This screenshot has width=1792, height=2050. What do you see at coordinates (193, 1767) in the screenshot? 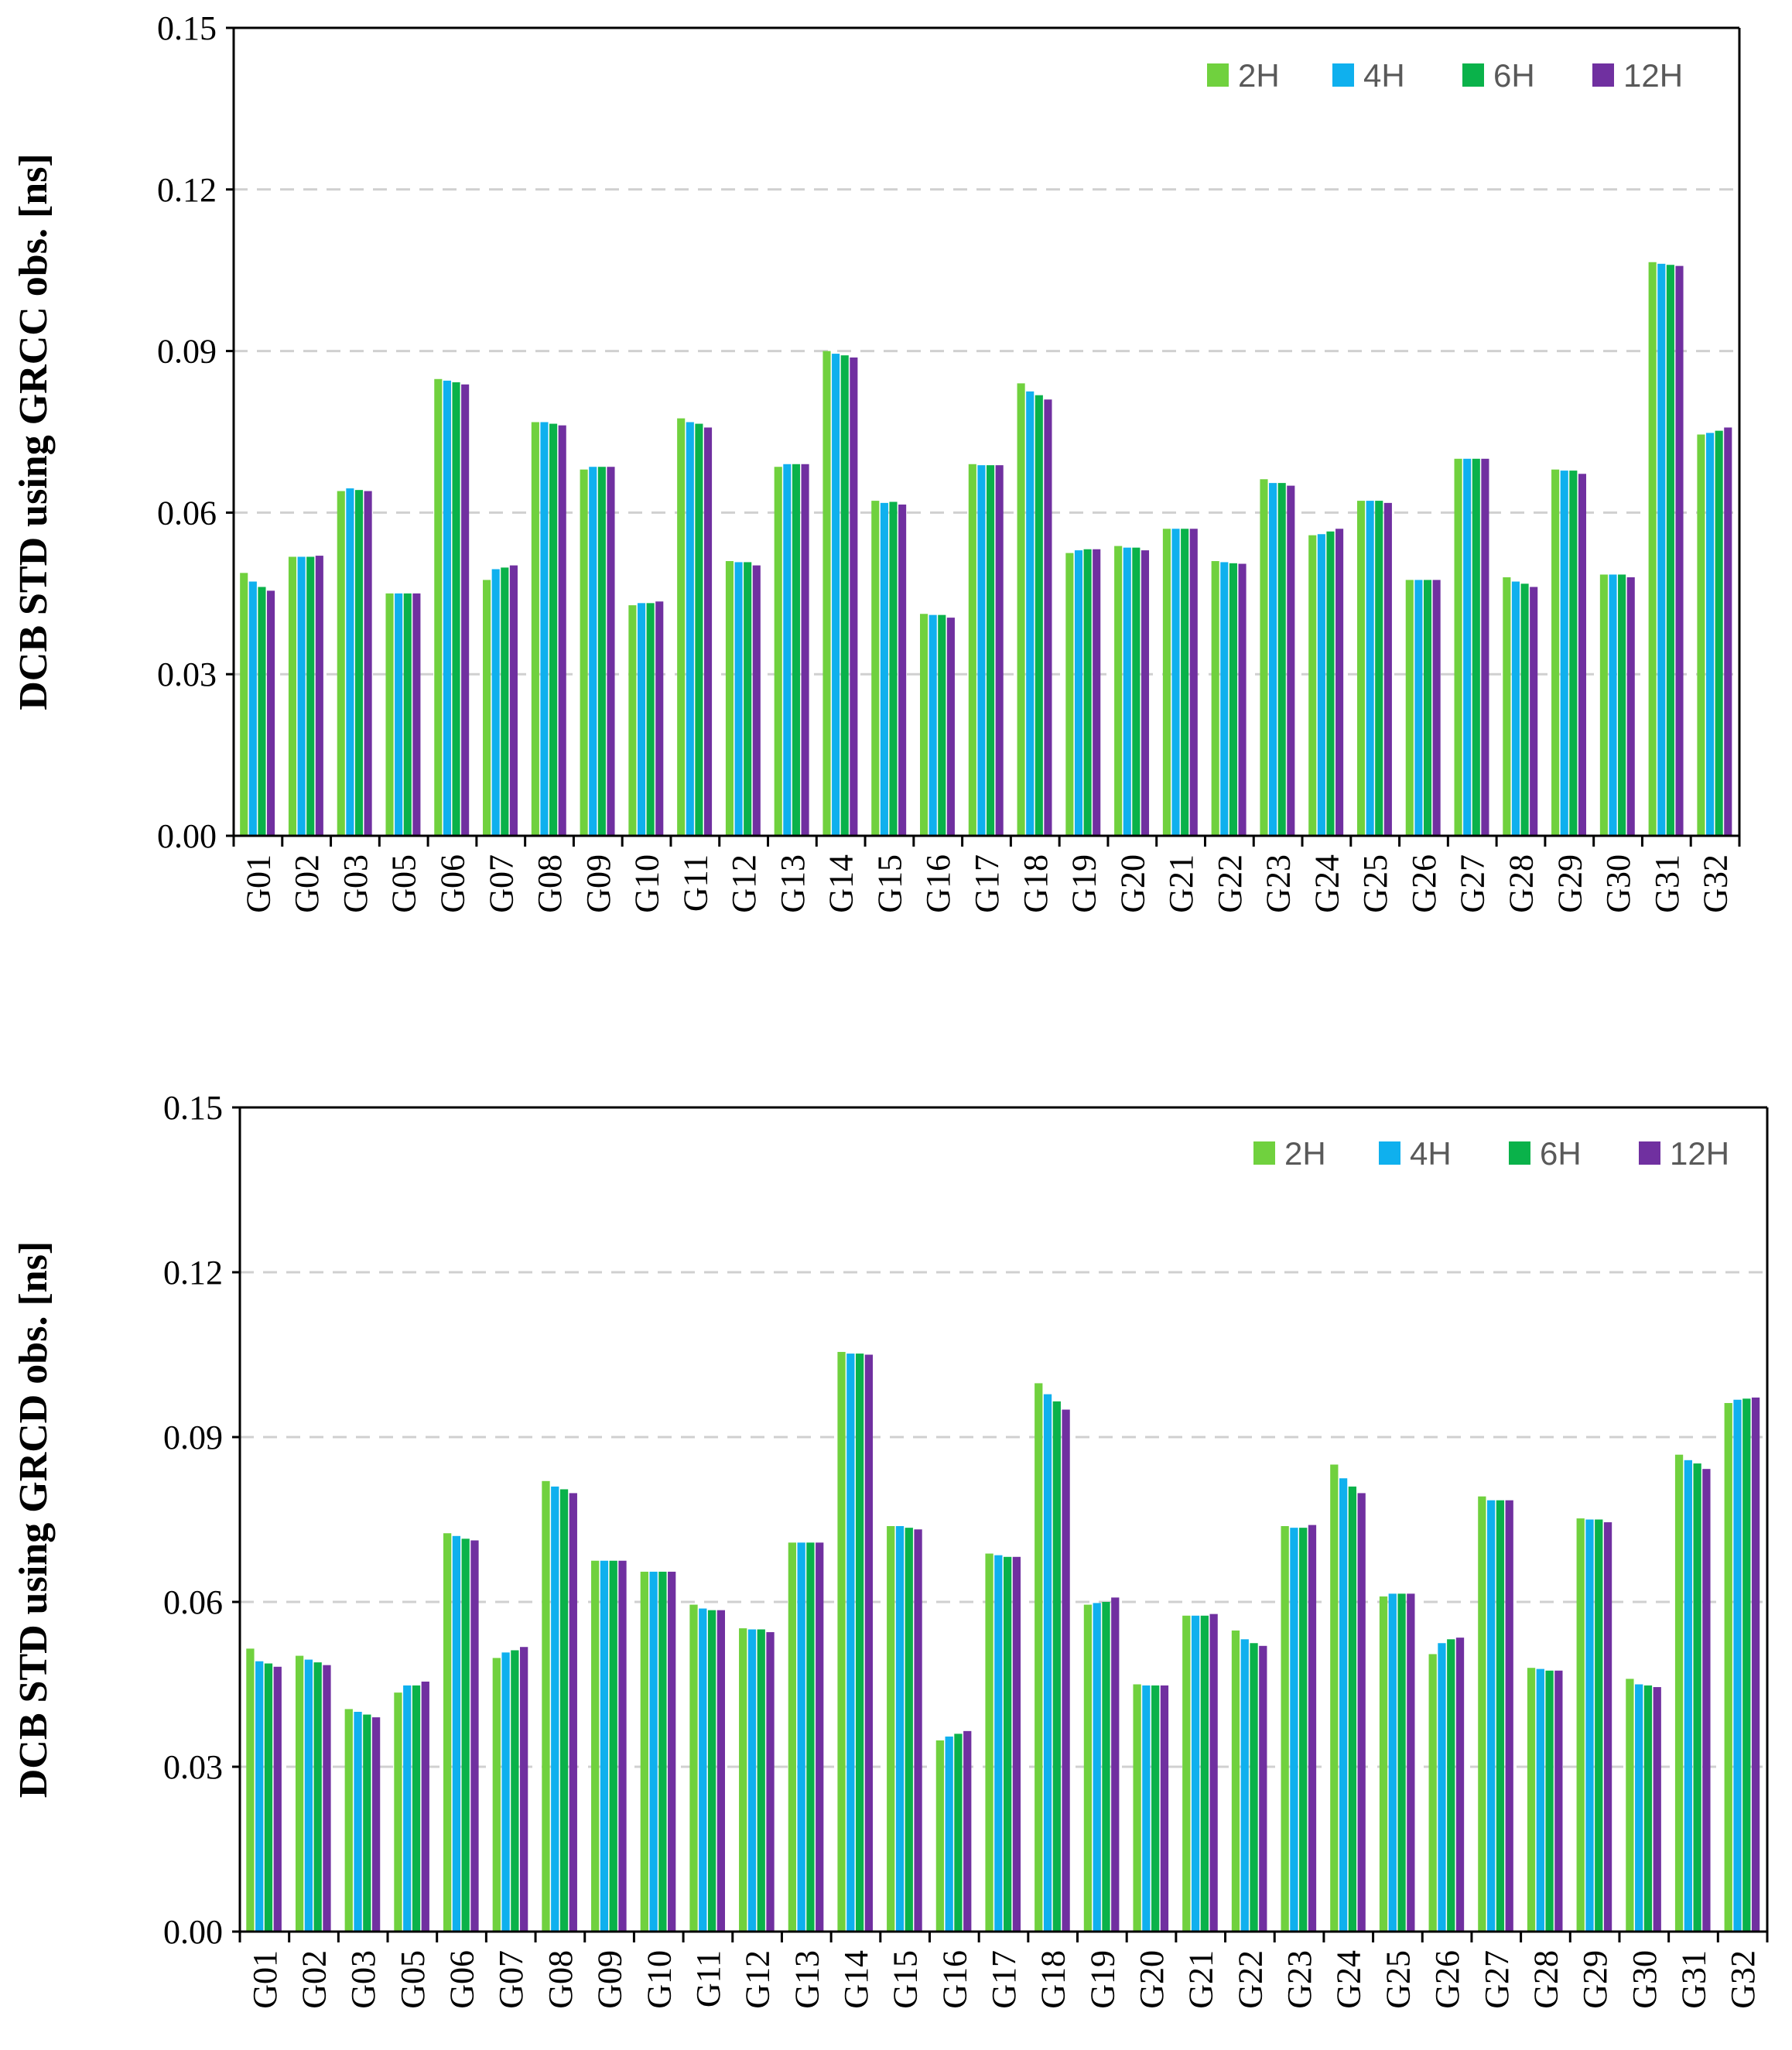
I see `y-tick-label: 0.03` at bounding box center [193, 1767].